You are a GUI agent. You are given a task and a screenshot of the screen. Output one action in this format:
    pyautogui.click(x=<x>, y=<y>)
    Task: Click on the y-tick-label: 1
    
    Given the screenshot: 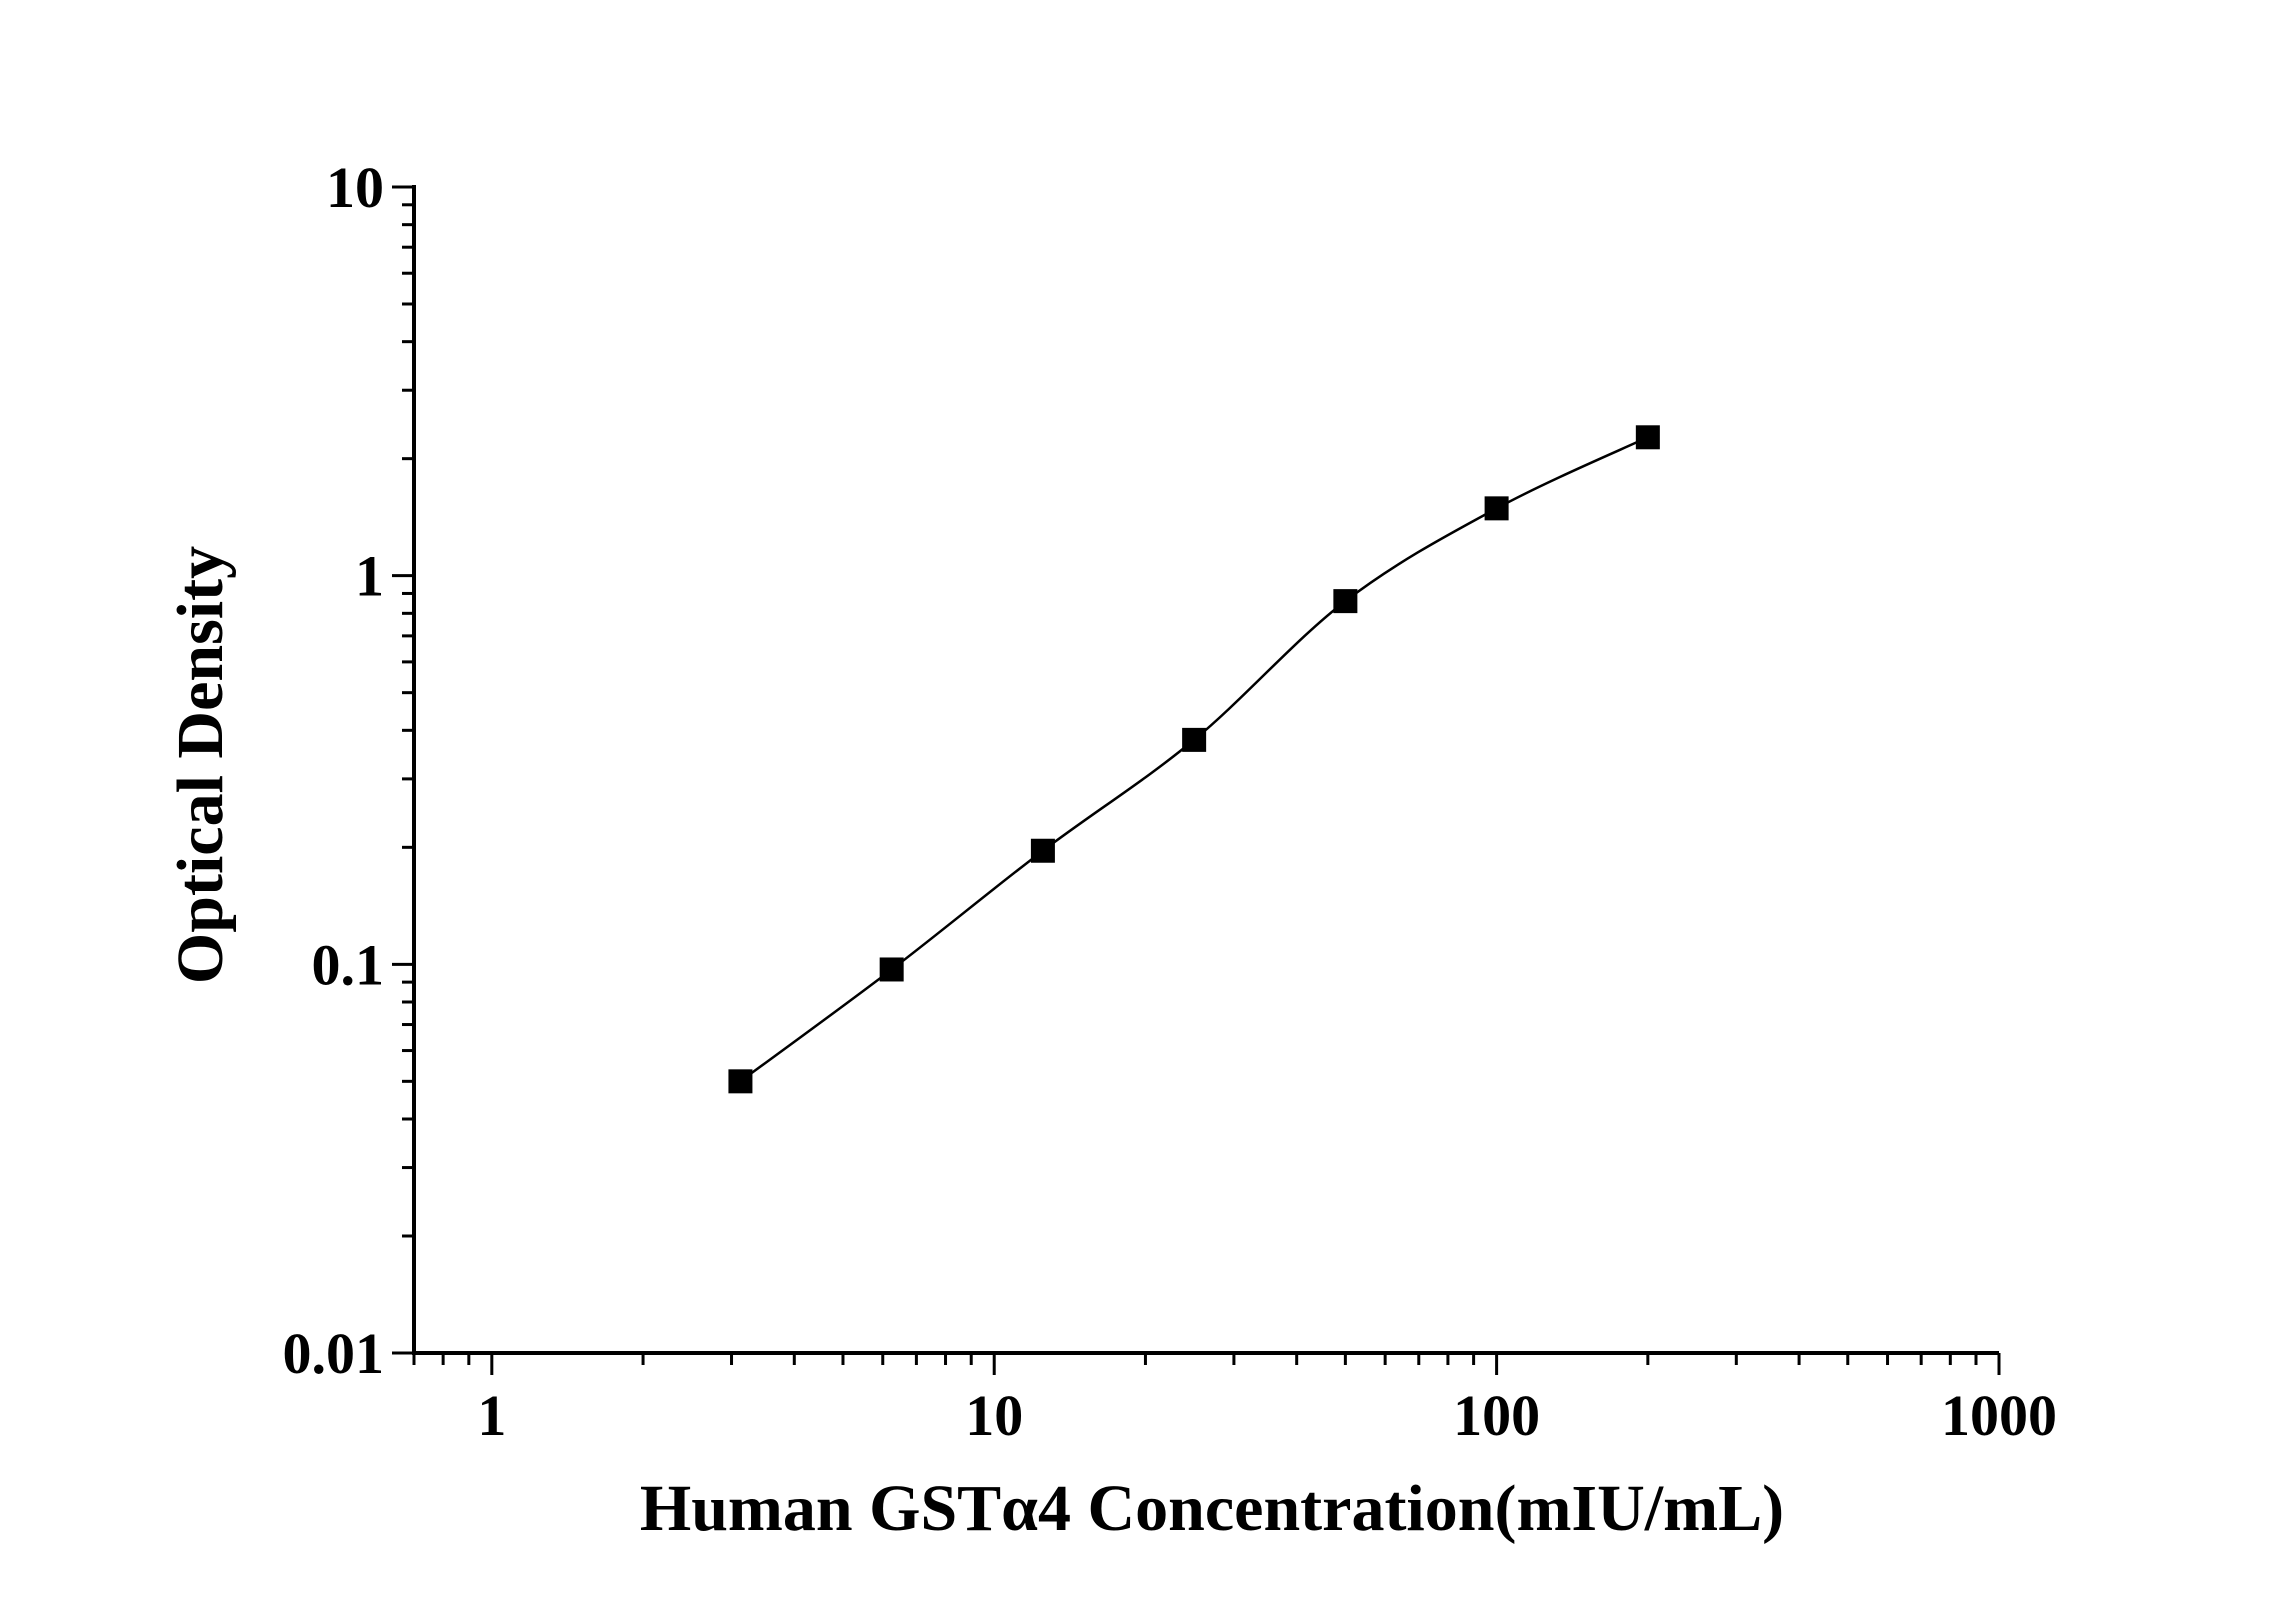 What is the action you would take?
    pyautogui.click(x=369, y=576)
    